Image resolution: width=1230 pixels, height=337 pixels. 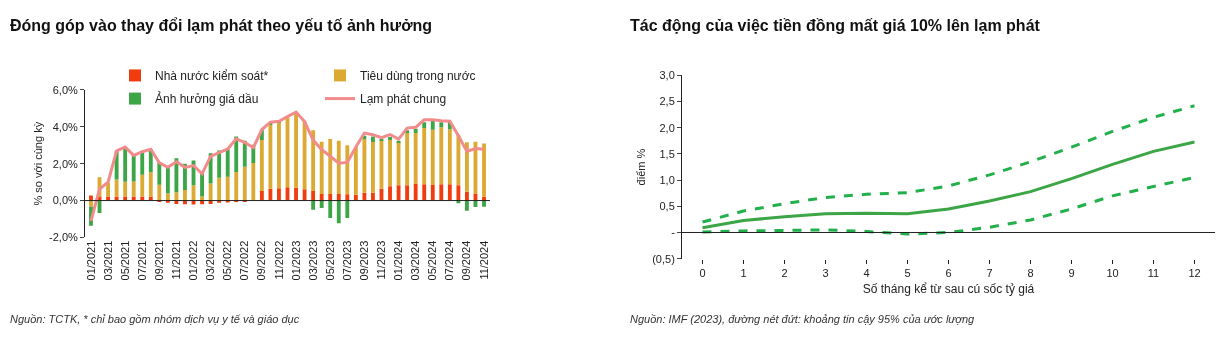 I want to click on x-tick-label: 7, so click(x=989, y=272).